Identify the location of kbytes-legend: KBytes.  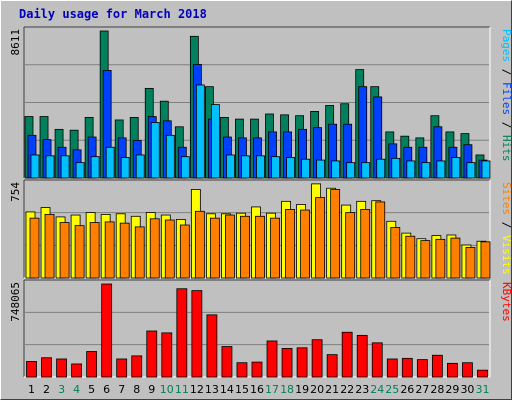
(506, 302).